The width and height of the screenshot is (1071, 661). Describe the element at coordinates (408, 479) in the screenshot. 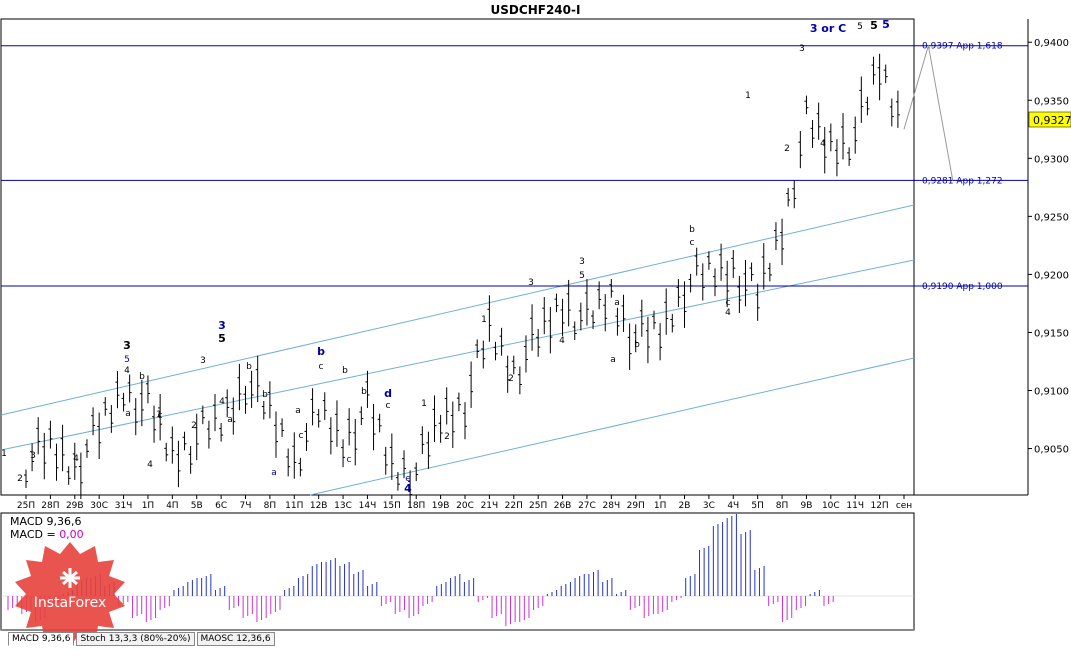

I see `wave-label: e` at that location.